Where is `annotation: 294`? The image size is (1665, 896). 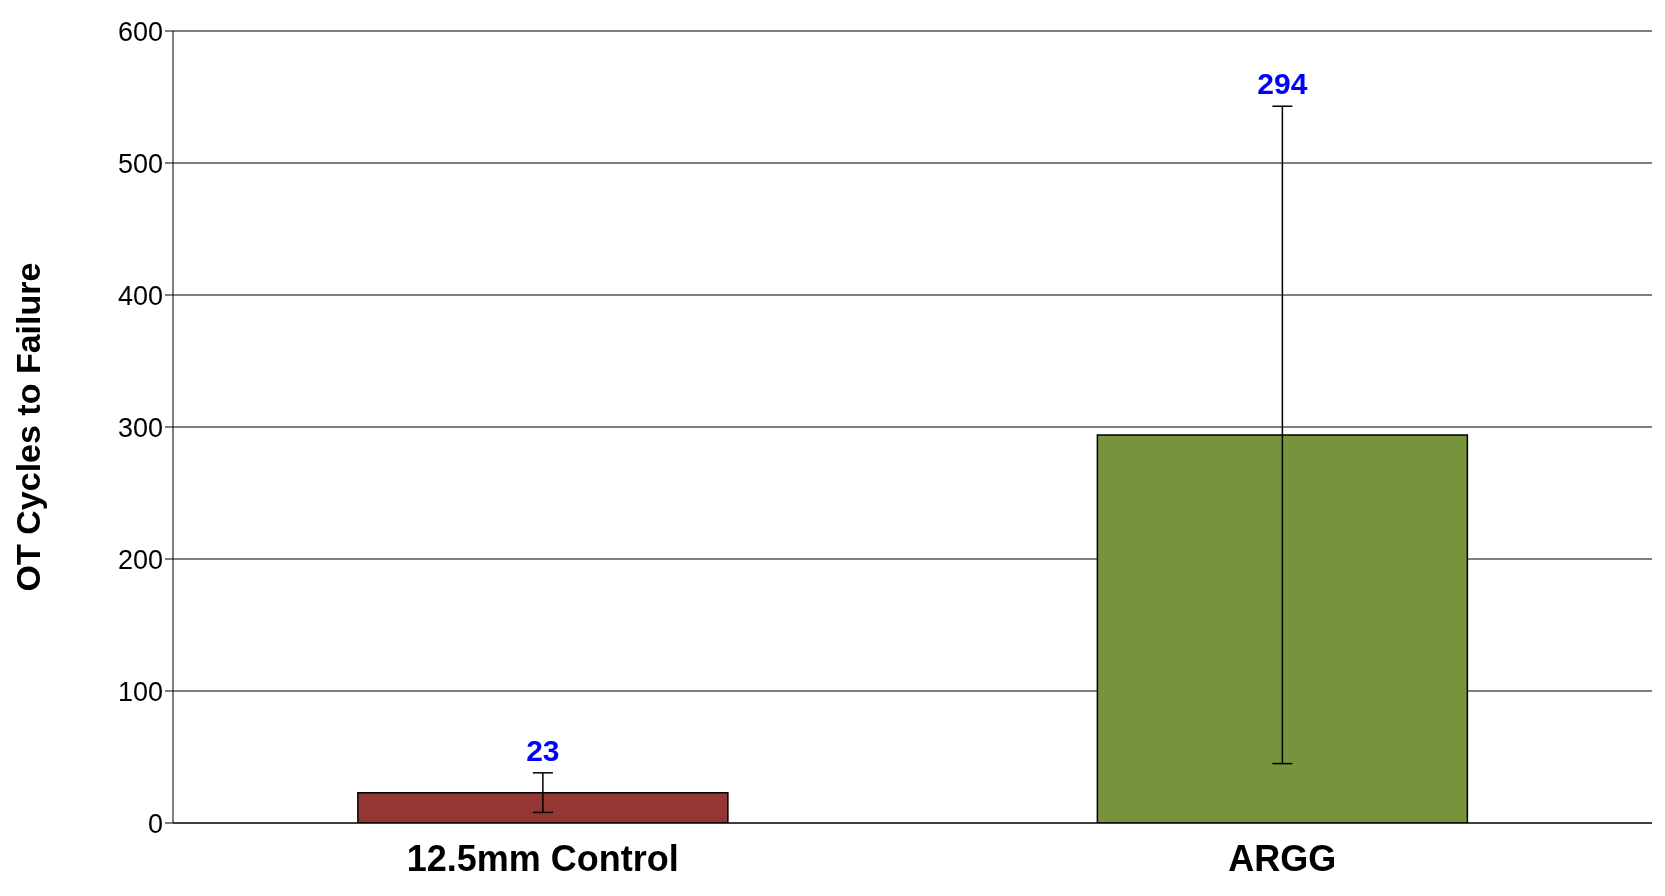
annotation: 294 is located at coordinates (1282, 84).